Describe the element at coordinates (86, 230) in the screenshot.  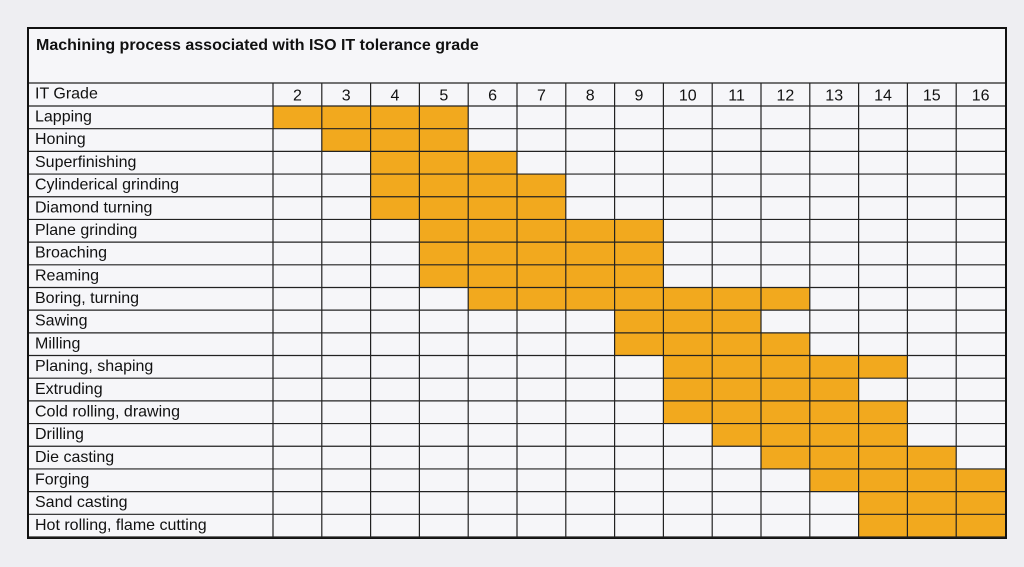
I see `process-label: Plane grinding` at that location.